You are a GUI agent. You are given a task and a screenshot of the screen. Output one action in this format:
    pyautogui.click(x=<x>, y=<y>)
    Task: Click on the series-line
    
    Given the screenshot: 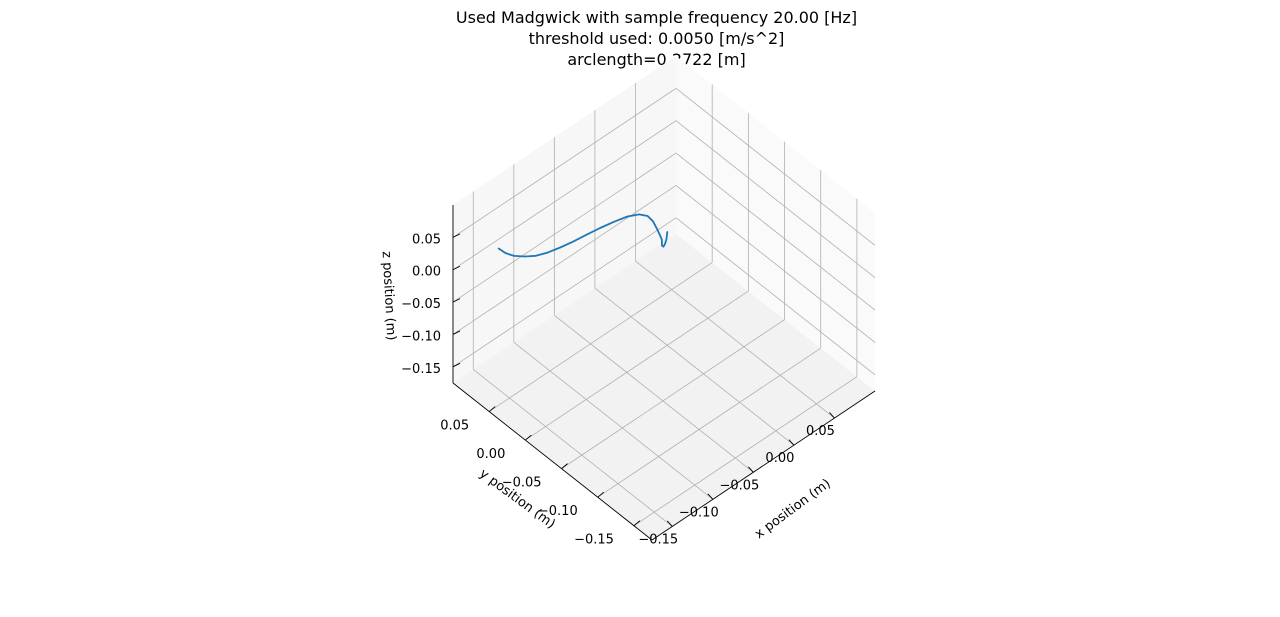 What is the action you would take?
    pyautogui.click(x=583, y=235)
    